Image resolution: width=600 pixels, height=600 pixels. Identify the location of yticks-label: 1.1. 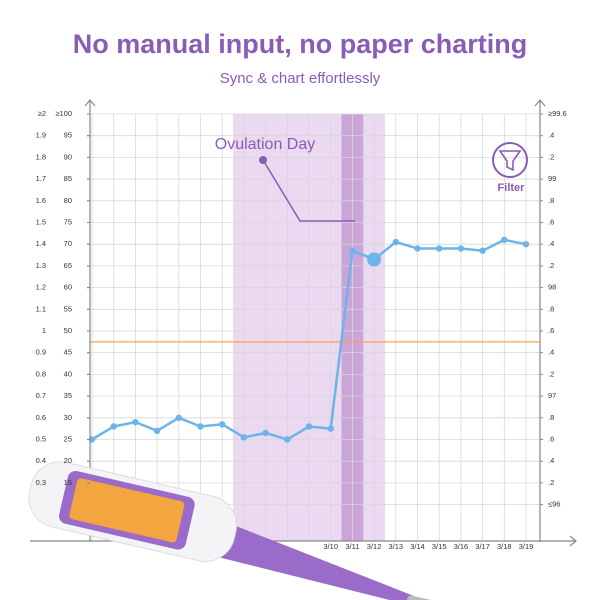
(41, 308).